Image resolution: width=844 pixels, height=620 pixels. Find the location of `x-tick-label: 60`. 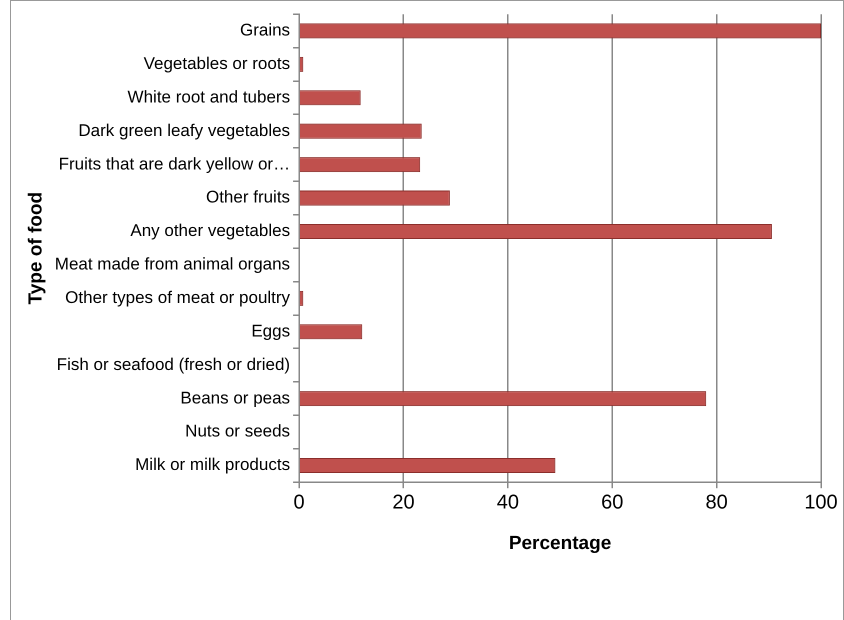

x-tick-label: 60 is located at coordinates (612, 503).